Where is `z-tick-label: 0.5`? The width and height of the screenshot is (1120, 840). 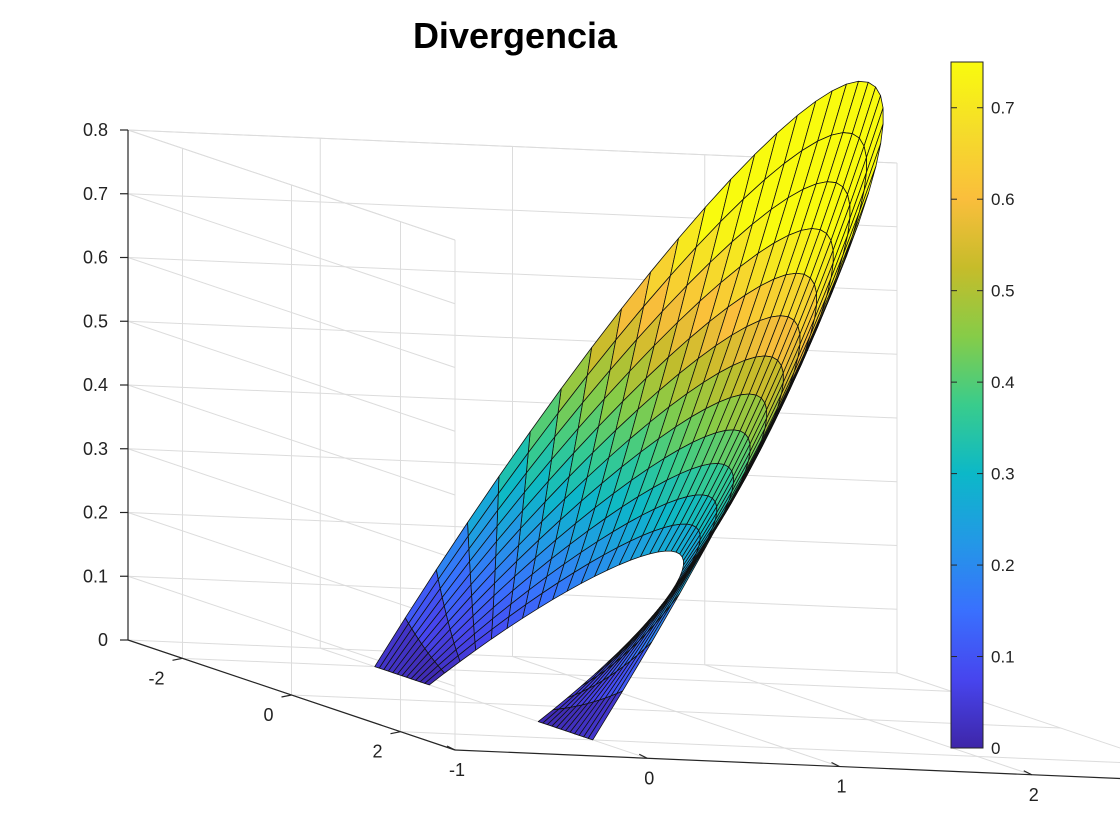
z-tick-label: 0.5 is located at coordinates (95, 321).